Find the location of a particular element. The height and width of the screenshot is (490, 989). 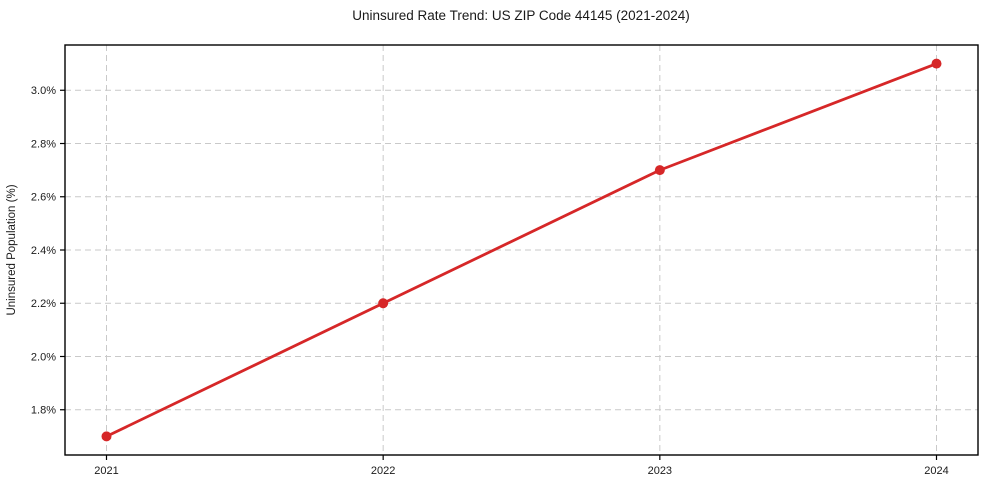

y-tick-label: 2.2% is located at coordinates (43, 304).